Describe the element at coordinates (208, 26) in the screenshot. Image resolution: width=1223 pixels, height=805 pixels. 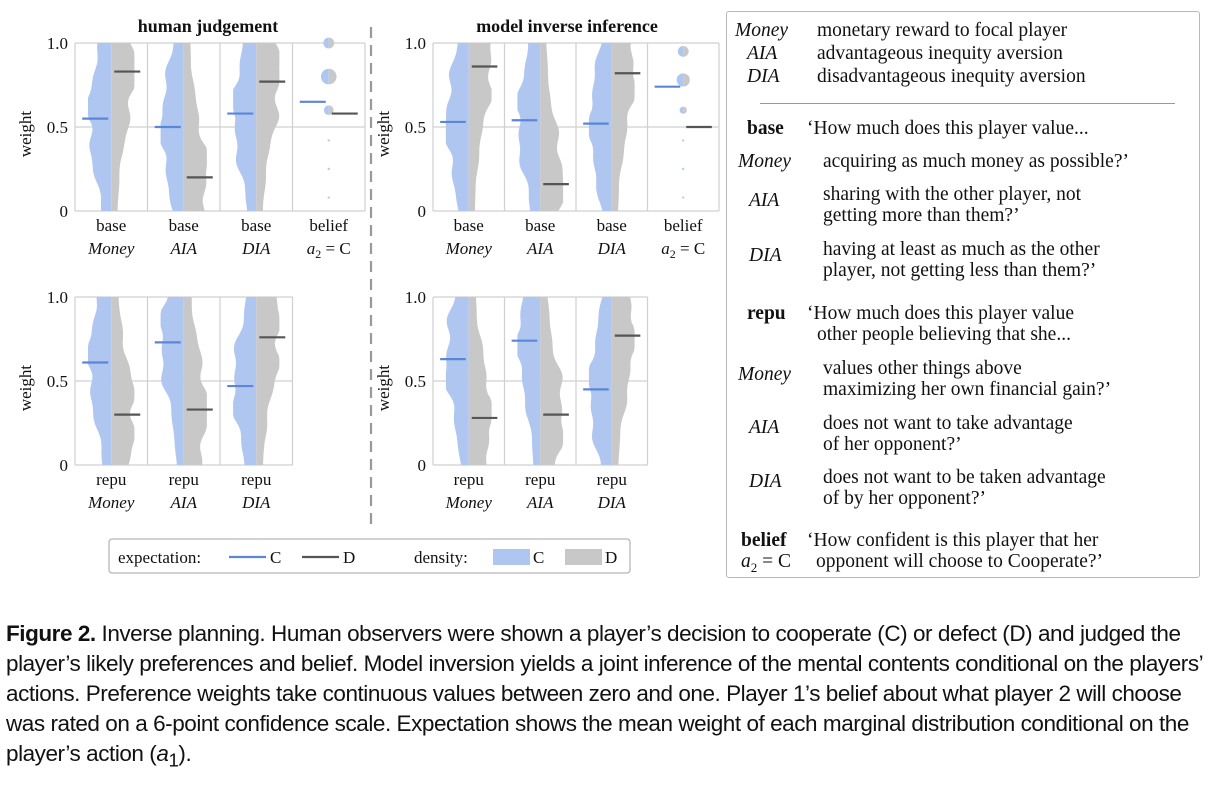
I see `human-judgement-title: human judgement` at that location.